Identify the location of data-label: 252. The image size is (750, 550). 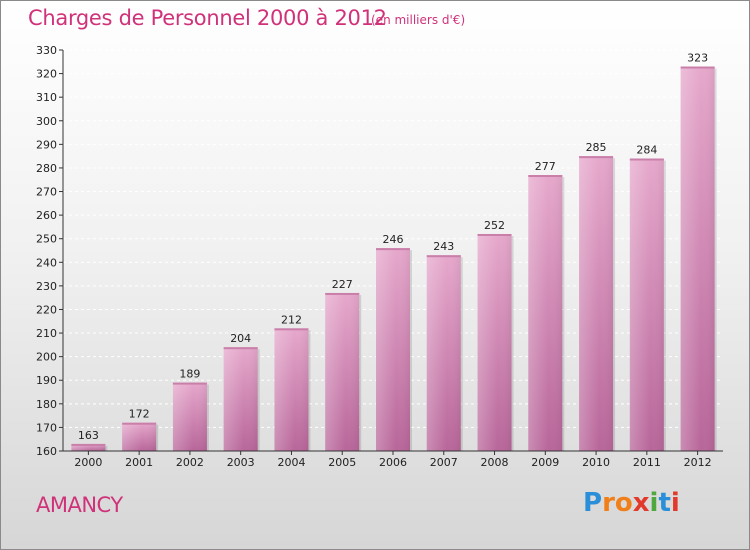
(494, 225).